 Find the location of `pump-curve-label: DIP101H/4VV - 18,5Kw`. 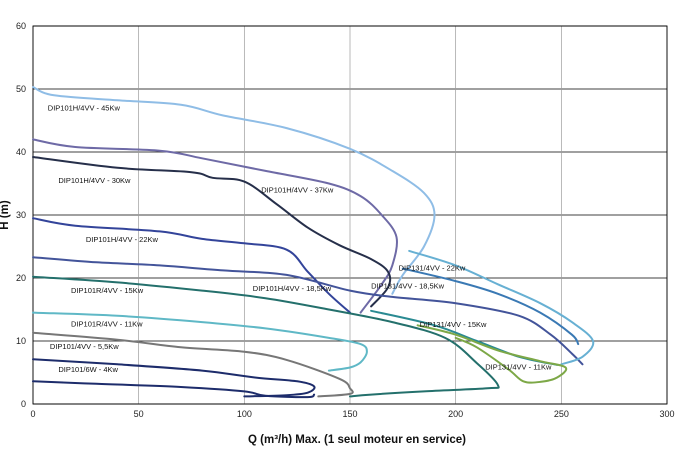

pump-curve-label: DIP101H/4VV - 18,5Kw is located at coordinates (292, 288).